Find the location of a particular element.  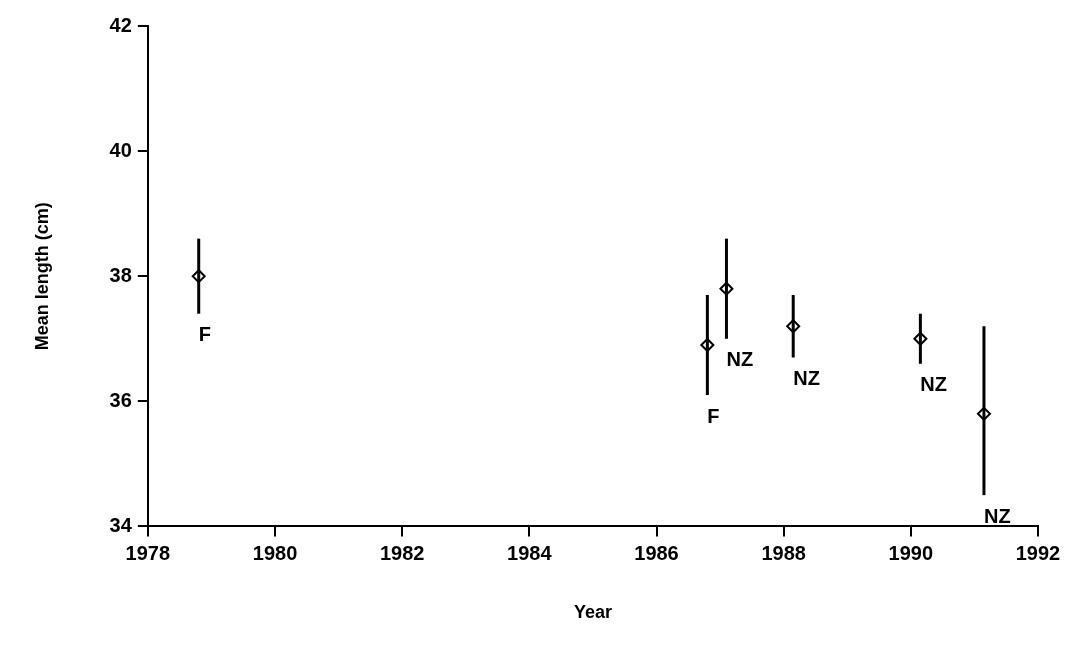

x-tick-label: 1988 is located at coordinates (783, 552).